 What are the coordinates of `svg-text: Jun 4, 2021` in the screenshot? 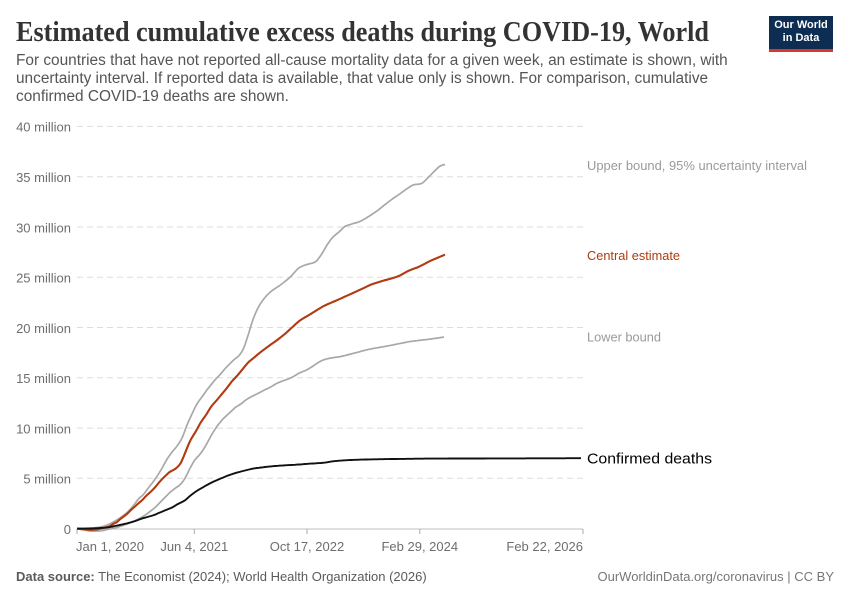 It's located at (194, 546).